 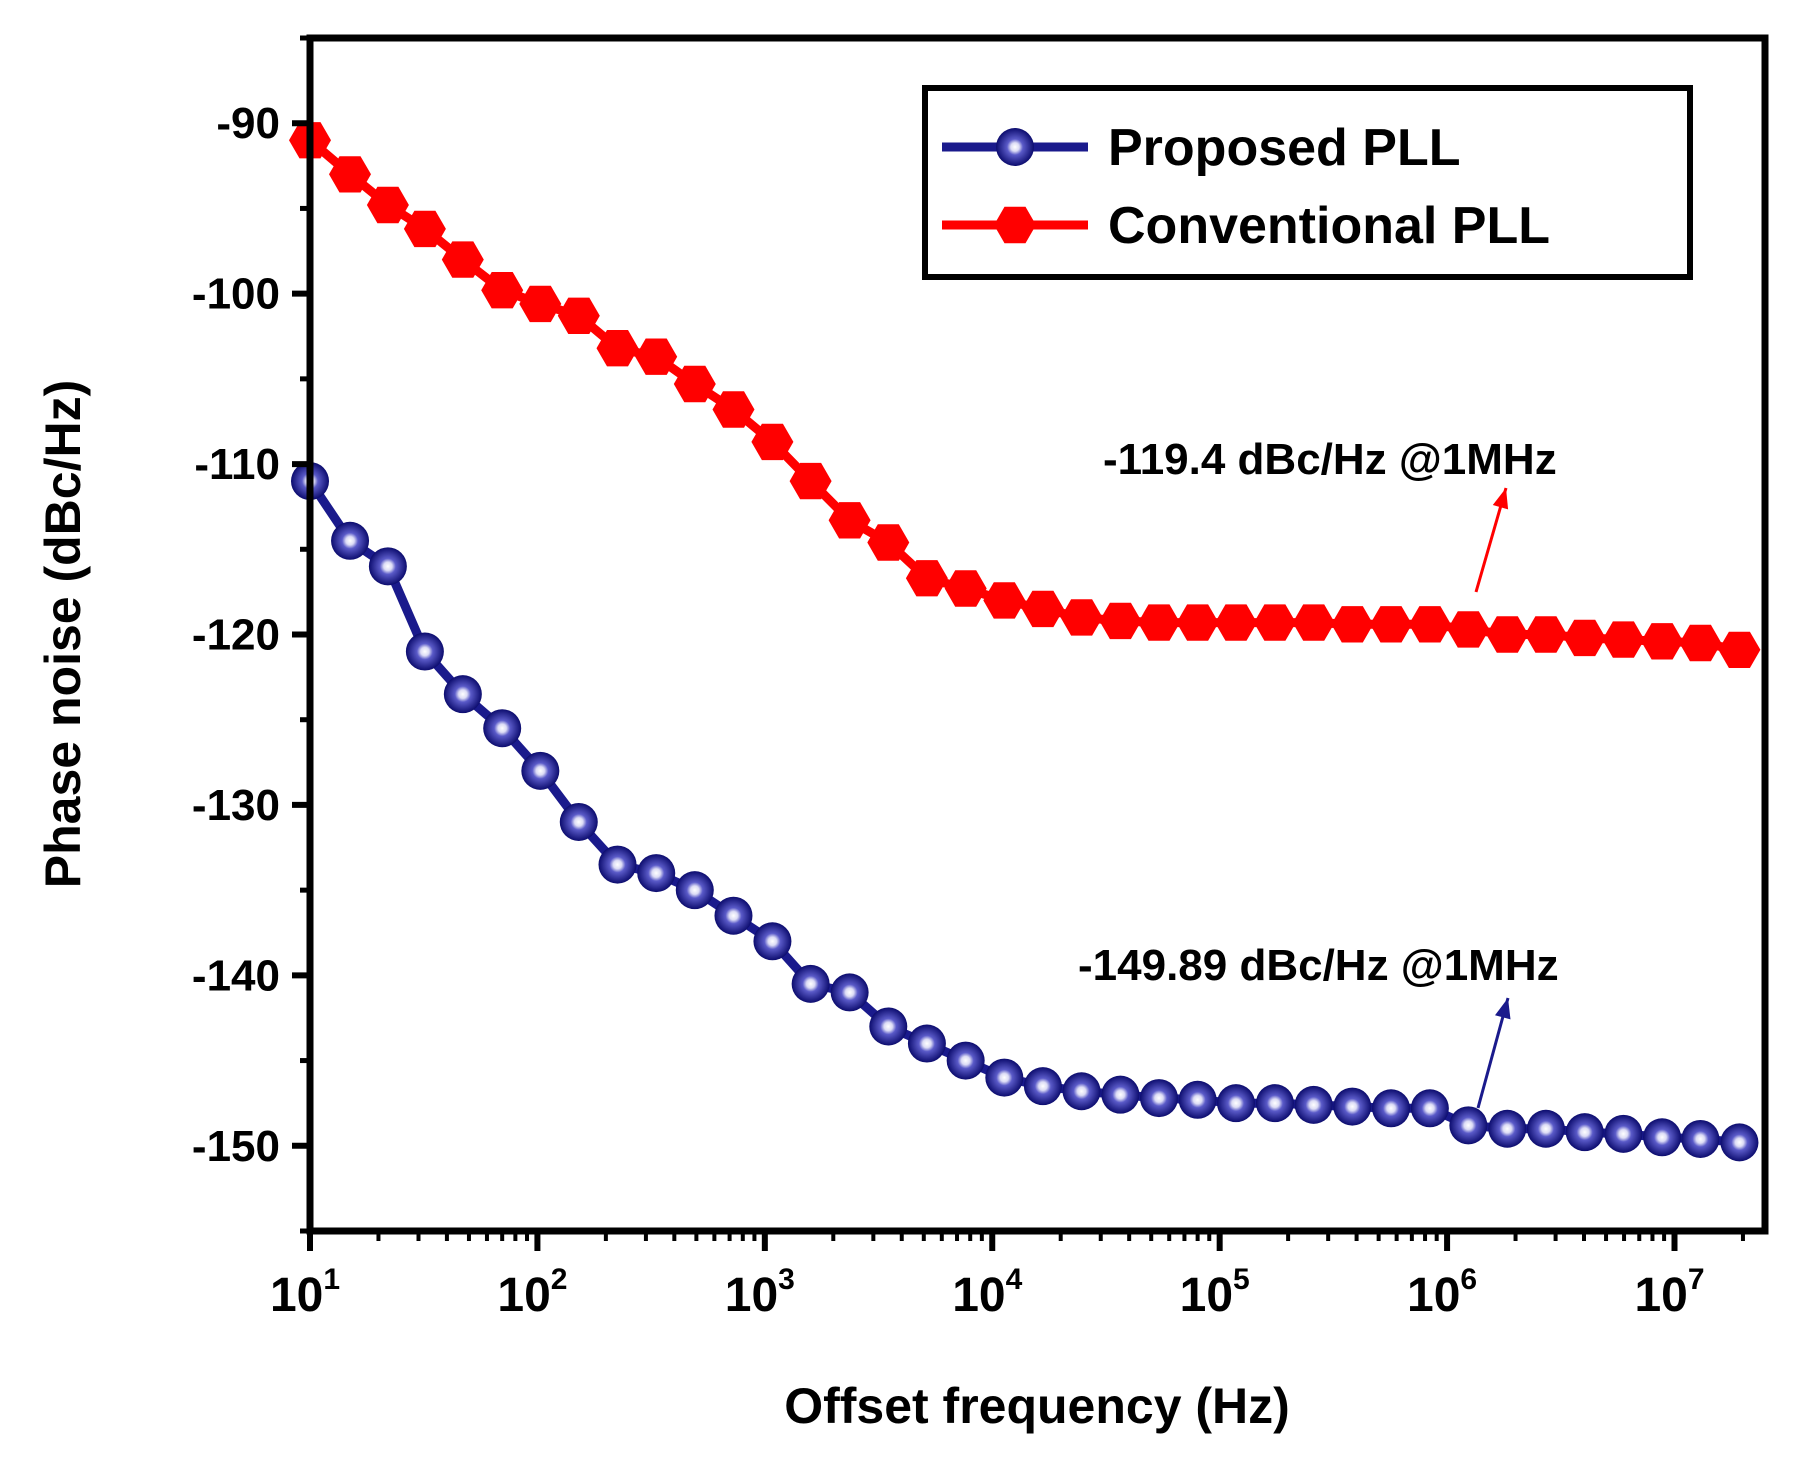 What do you see at coordinates (786, 1279) in the screenshot?
I see `x-tick-exp-2: 3` at bounding box center [786, 1279].